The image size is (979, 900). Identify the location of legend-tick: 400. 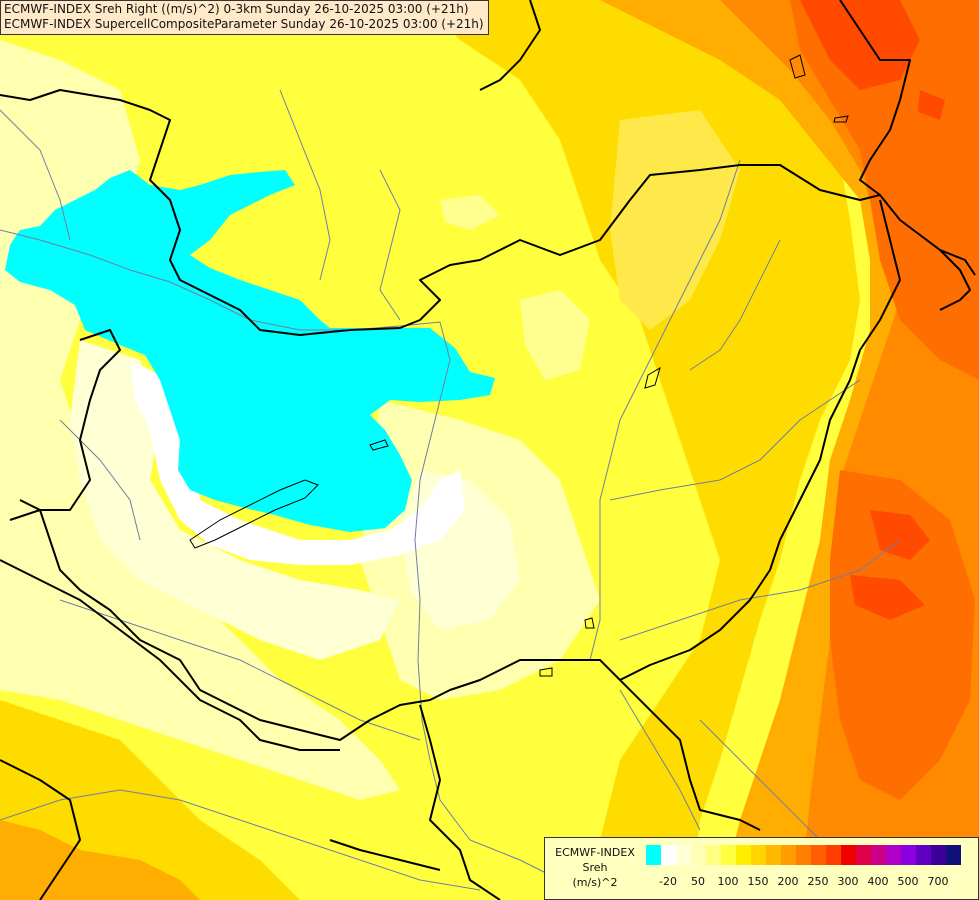
(878, 881).